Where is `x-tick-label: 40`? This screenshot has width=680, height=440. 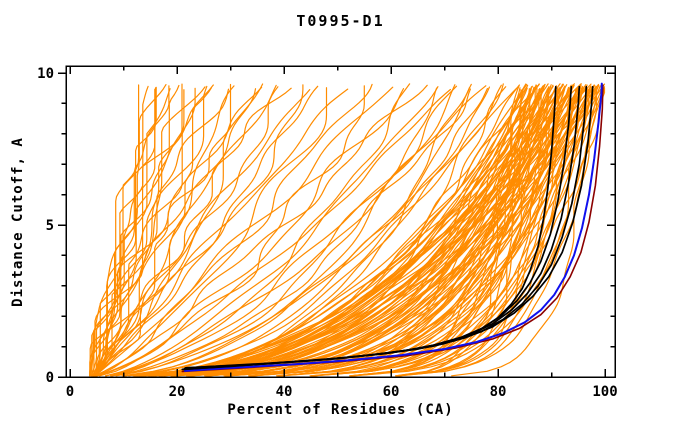 x-tick-label: 40 is located at coordinates (284, 392).